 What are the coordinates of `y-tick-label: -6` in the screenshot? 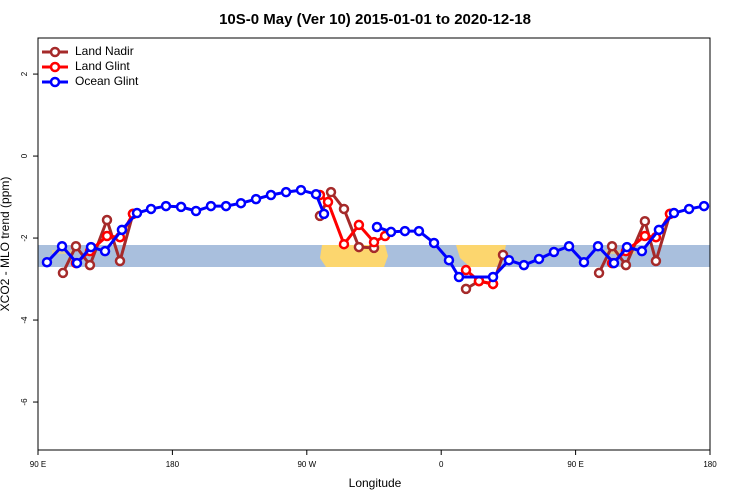 It's located at (24, 402).